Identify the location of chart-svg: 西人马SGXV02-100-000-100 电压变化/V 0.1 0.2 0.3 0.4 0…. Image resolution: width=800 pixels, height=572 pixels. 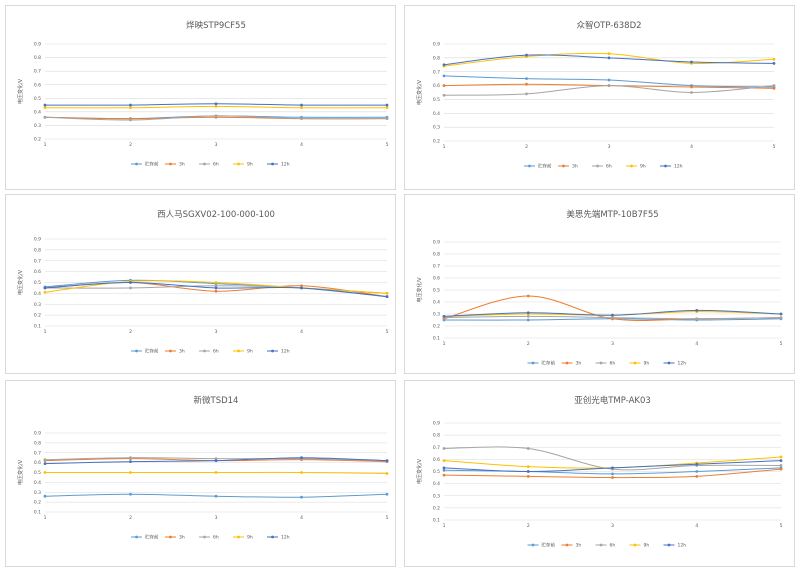
(203, 282).